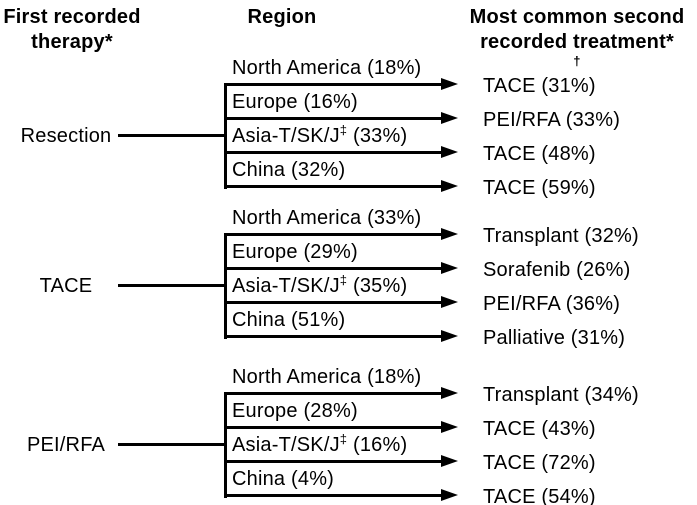 The height and width of the screenshot is (505, 697). I want to click on column-header-second-treatment: Most common second recorded treatment* †, so click(577, 42).